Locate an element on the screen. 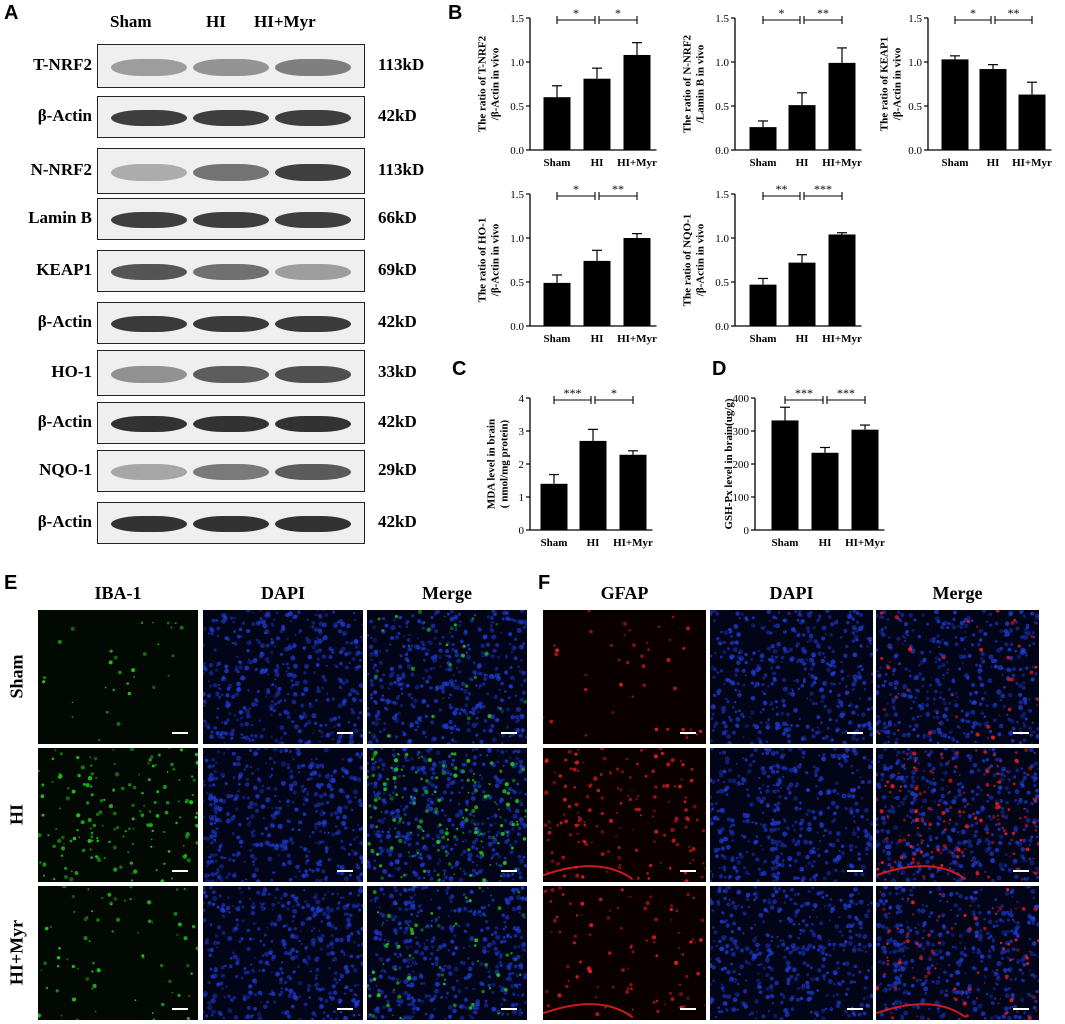  molecular-weight-label: 29kD is located at coordinates (397, 469).